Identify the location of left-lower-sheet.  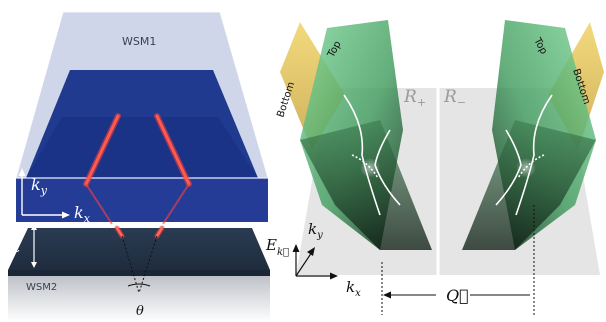
(366, 185).